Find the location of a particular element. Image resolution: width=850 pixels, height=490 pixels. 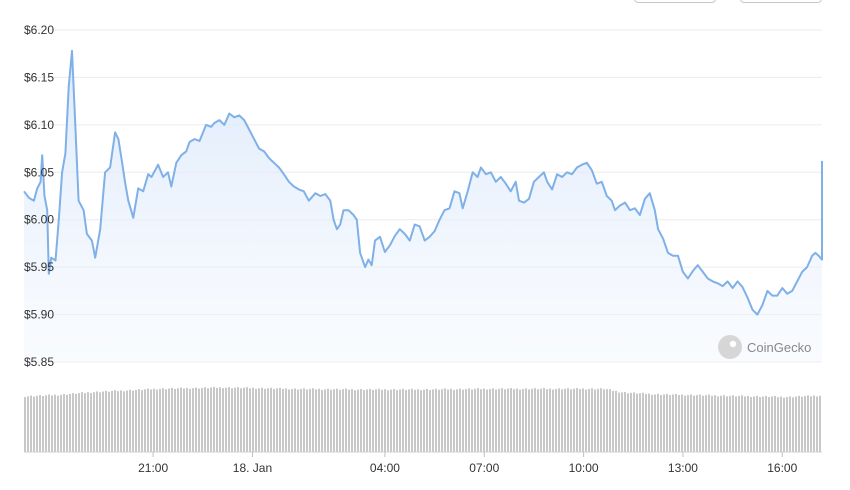

watermark-text: CoinGecko is located at coordinates (779, 347).